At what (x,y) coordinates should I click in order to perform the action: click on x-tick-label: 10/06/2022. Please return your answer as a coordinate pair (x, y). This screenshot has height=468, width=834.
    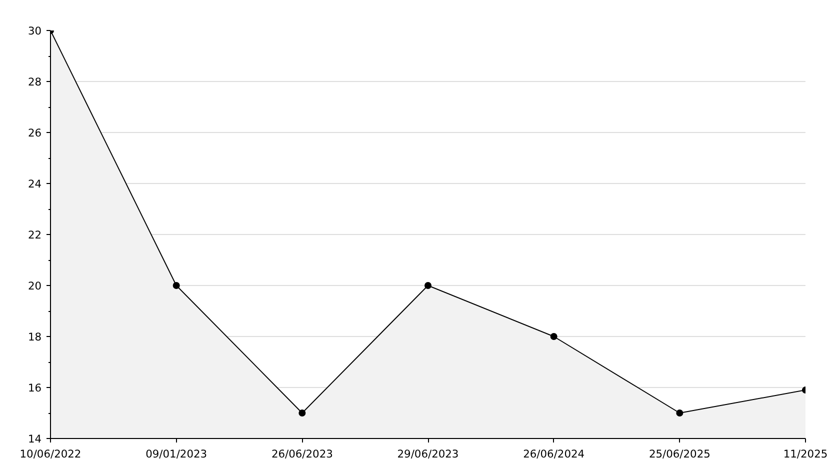
    Looking at the image, I should click on (51, 454).